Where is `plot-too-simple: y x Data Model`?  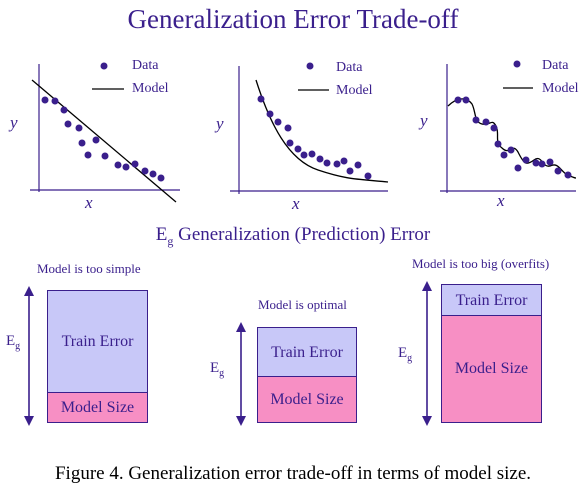 plot-too-simple: y x Data Model is located at coordinates (105, 134).